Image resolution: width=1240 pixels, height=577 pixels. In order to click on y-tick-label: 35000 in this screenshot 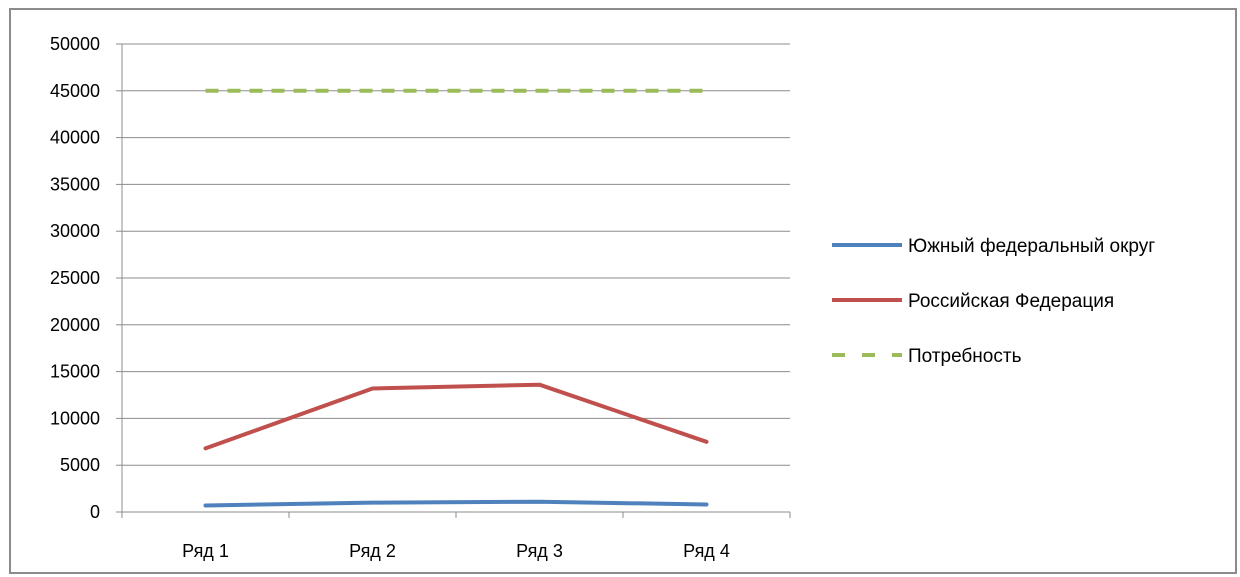, I will do `click(75, 184)`.